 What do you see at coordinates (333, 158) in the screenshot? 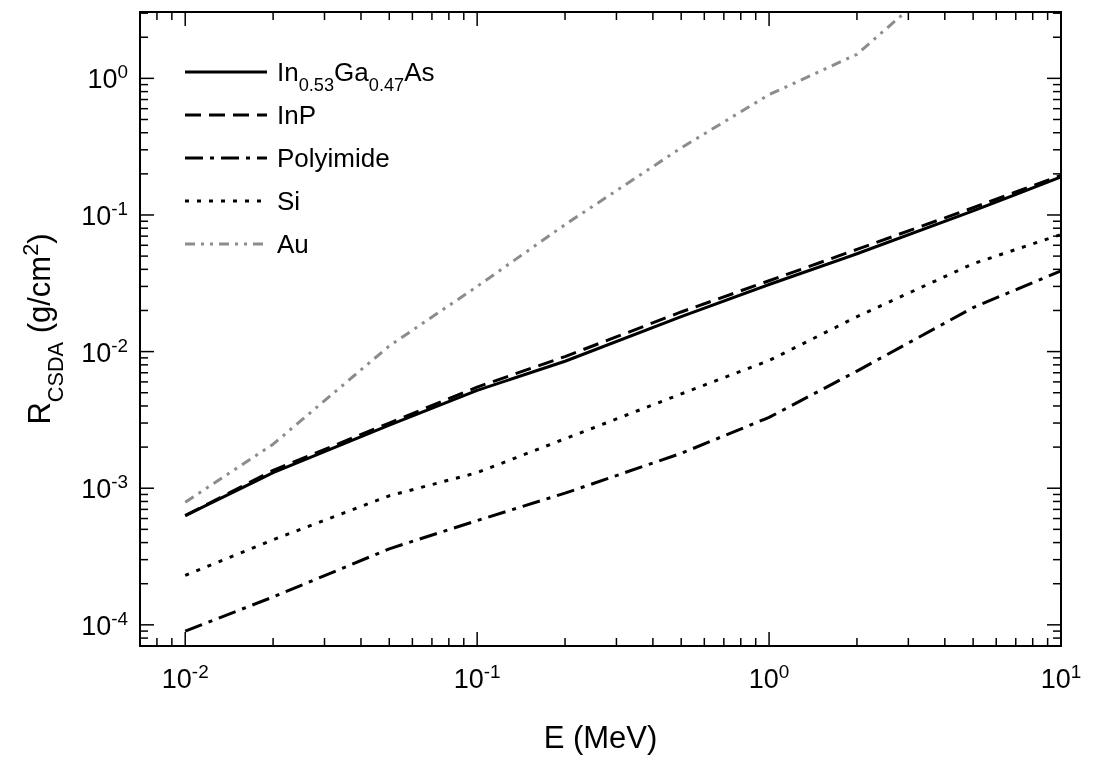
I see `legend-label: Polyimide` at bounding box center [333, 158].